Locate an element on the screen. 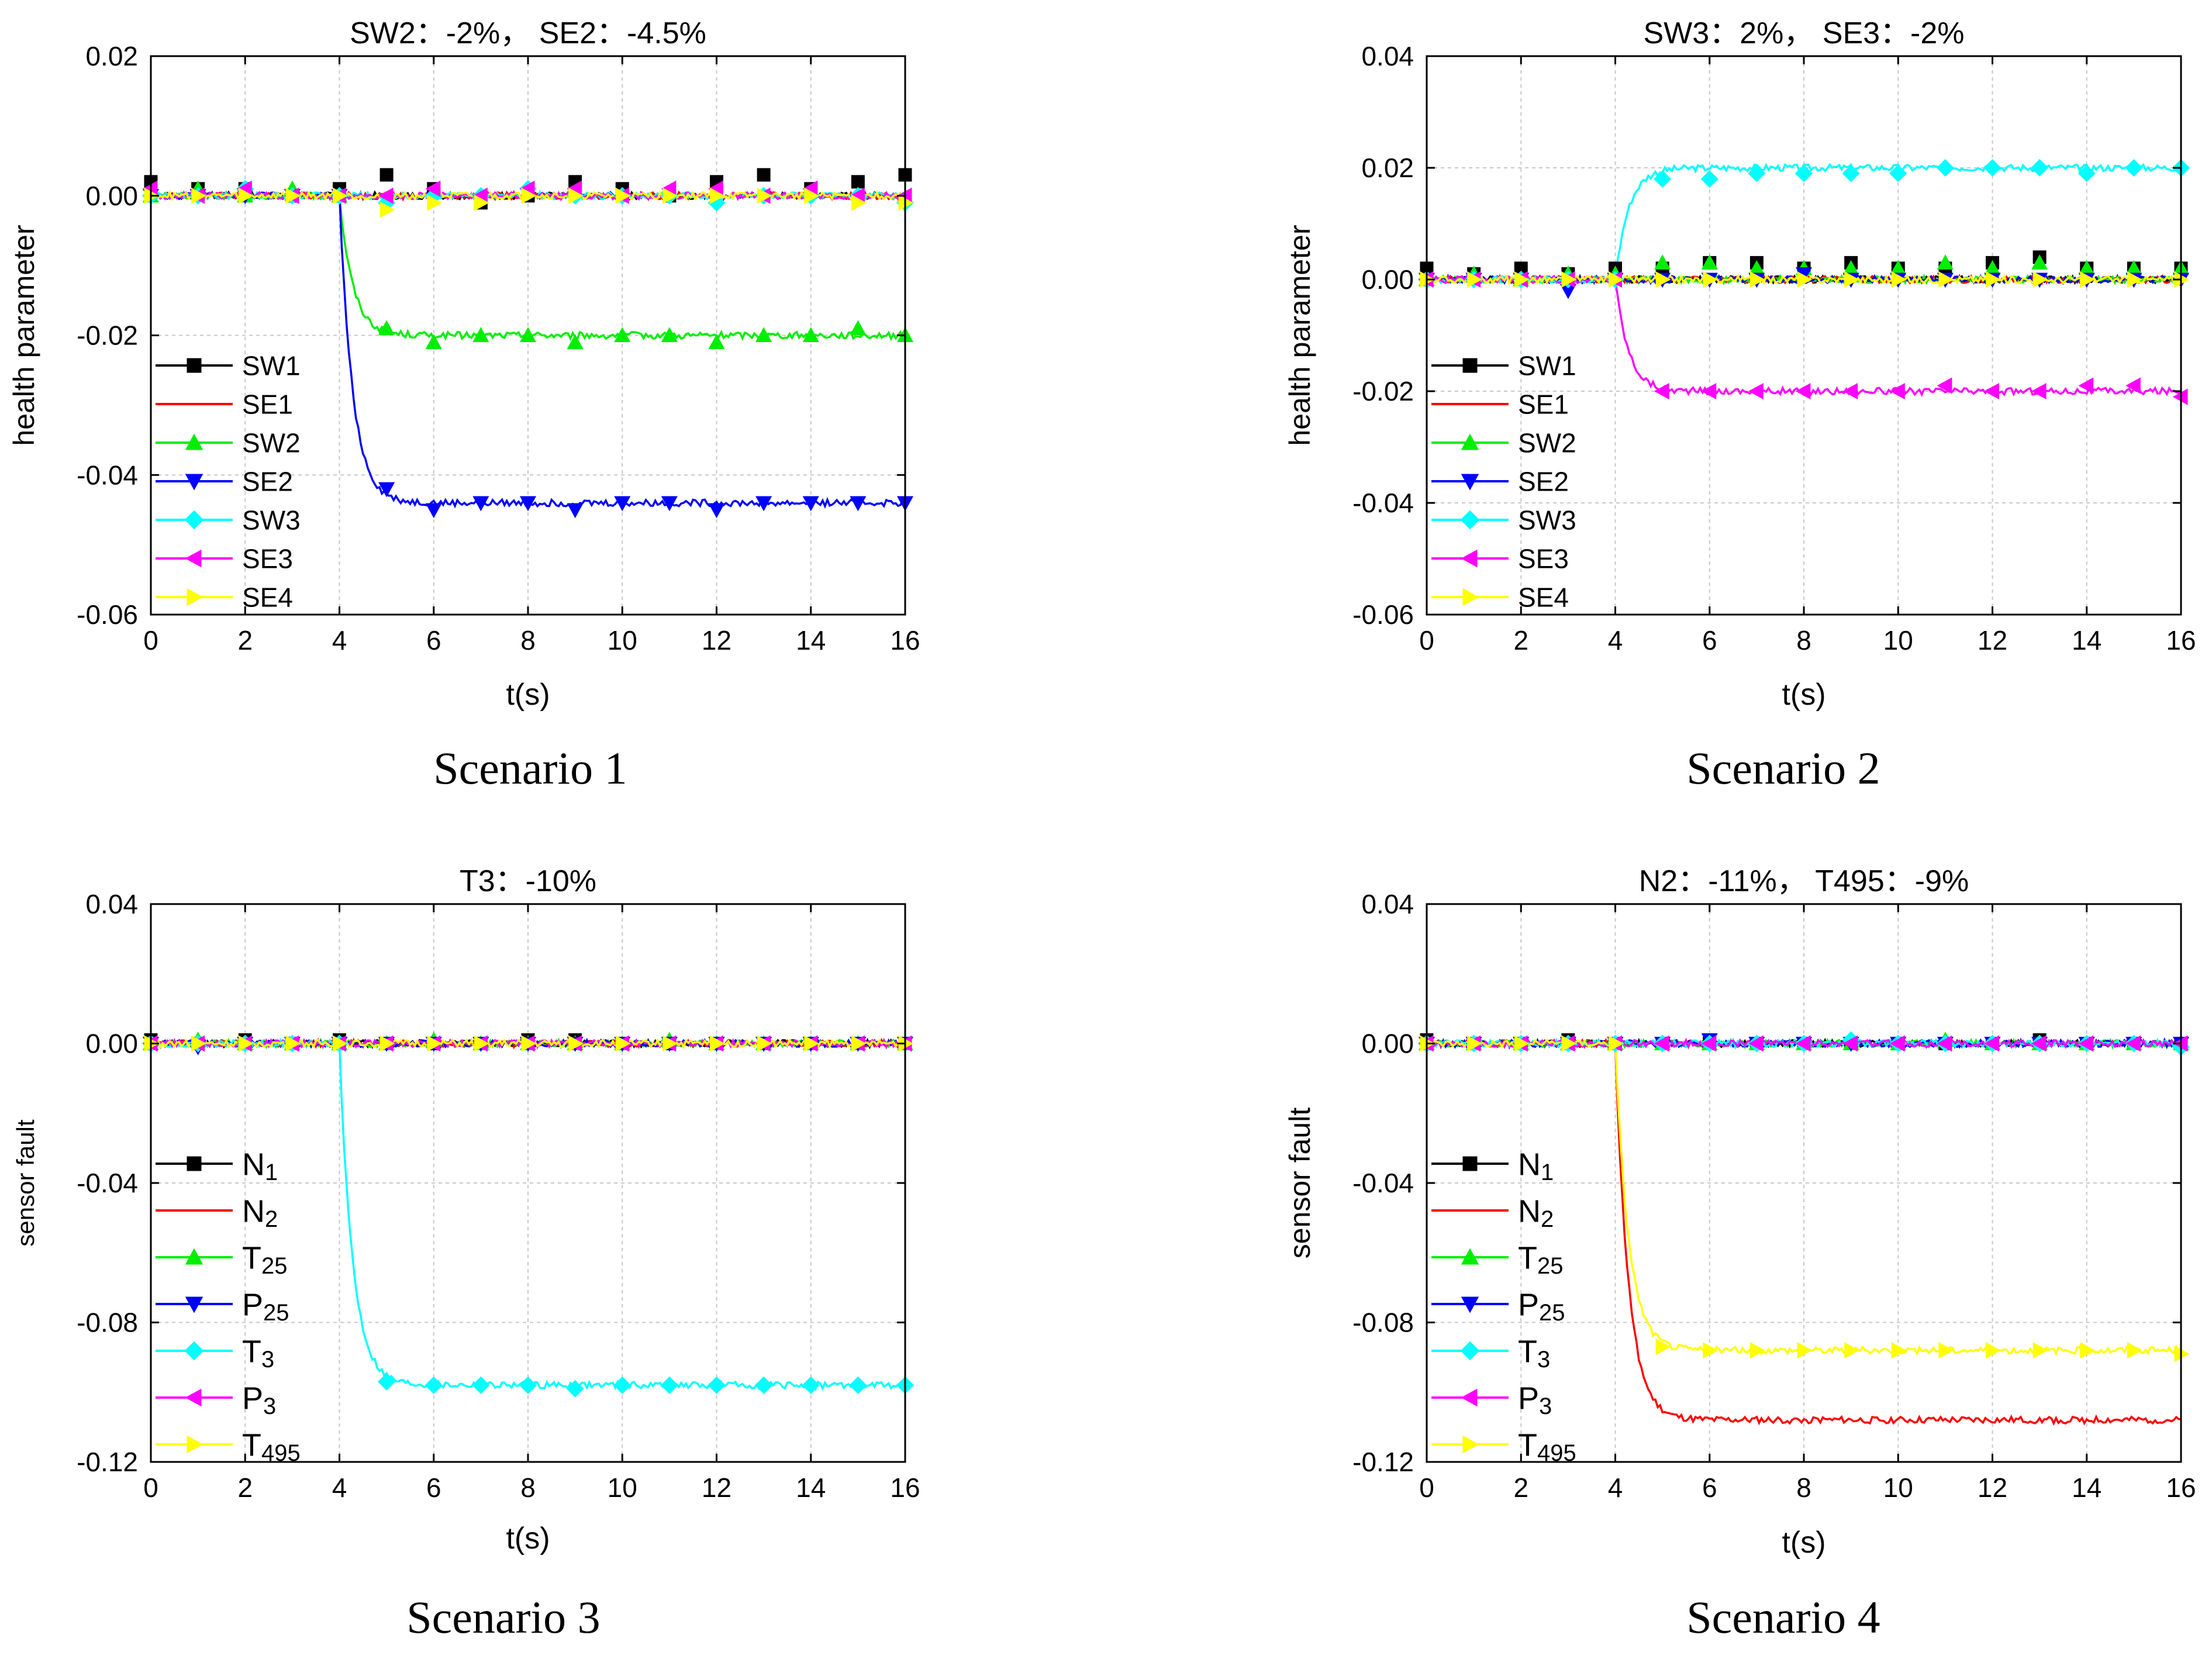 The image size is (2212, 1666). x-tick-label: 6 is located at coordinates (1709, 640).